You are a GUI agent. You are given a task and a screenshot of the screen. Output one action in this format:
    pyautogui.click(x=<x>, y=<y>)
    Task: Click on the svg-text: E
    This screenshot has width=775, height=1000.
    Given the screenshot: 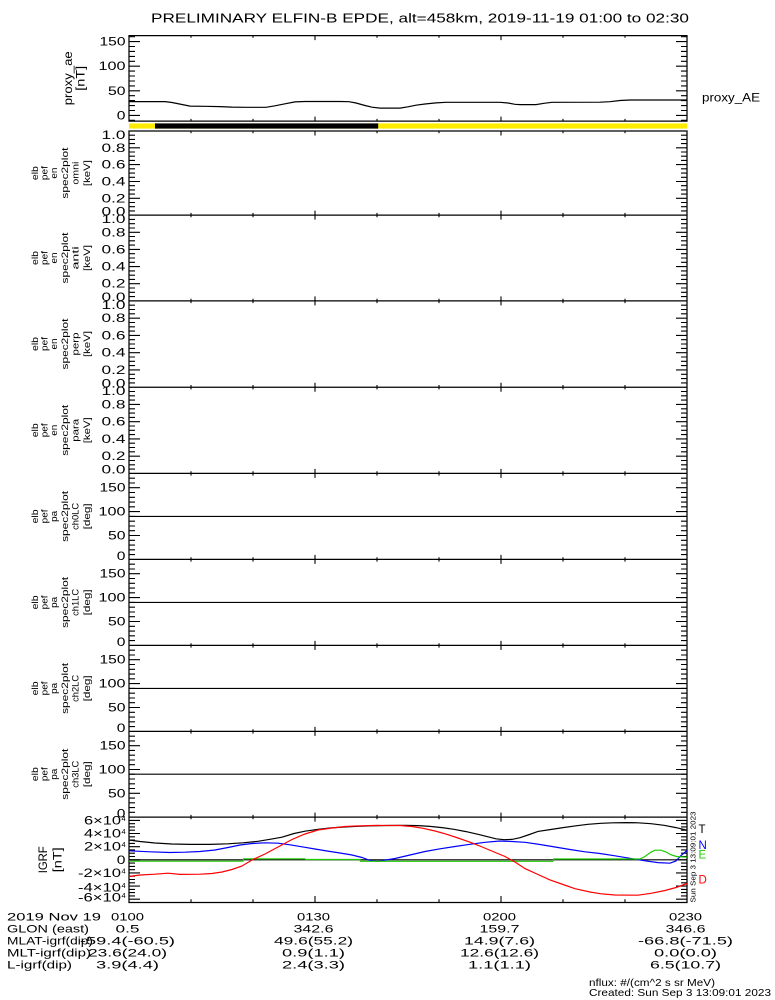 What is the action you would take?
    pyautogui.click(x=703, y=856)
    